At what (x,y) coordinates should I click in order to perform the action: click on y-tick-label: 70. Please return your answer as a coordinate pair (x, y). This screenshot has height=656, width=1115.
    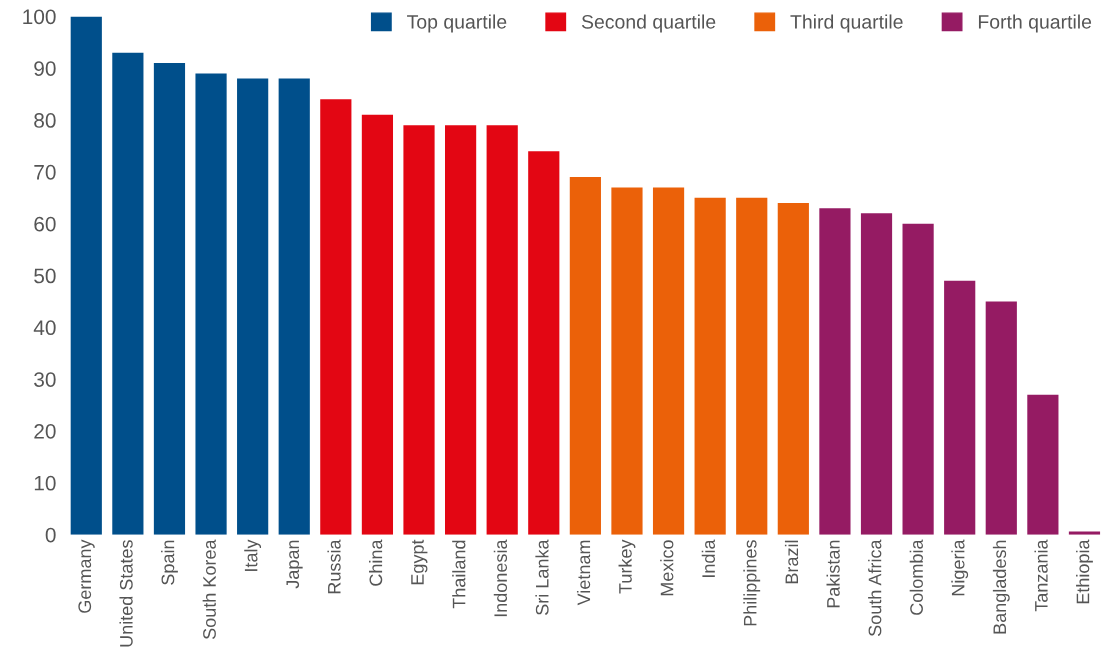
    Looking at the image, I should click on (45, 172).